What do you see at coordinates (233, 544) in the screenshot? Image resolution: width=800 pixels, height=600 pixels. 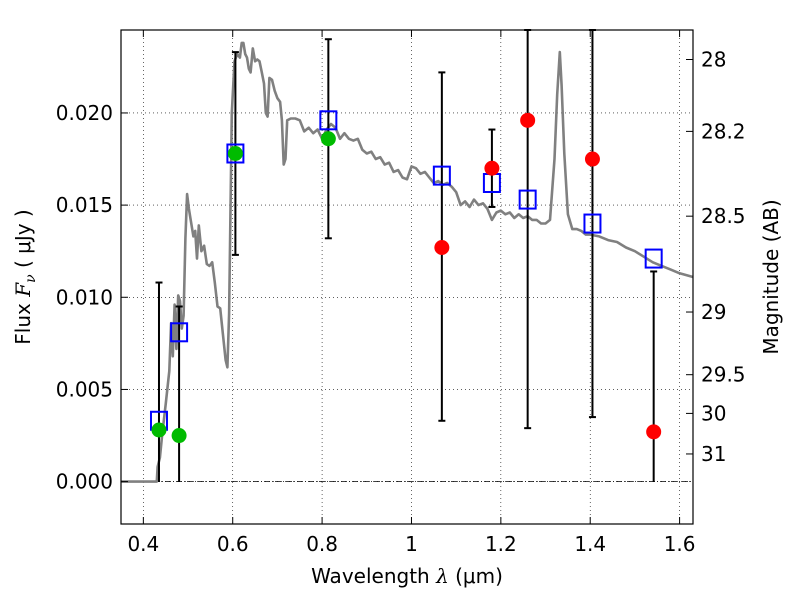 I see `x-tick-label: 0.6` at bounding box center [233, 544].